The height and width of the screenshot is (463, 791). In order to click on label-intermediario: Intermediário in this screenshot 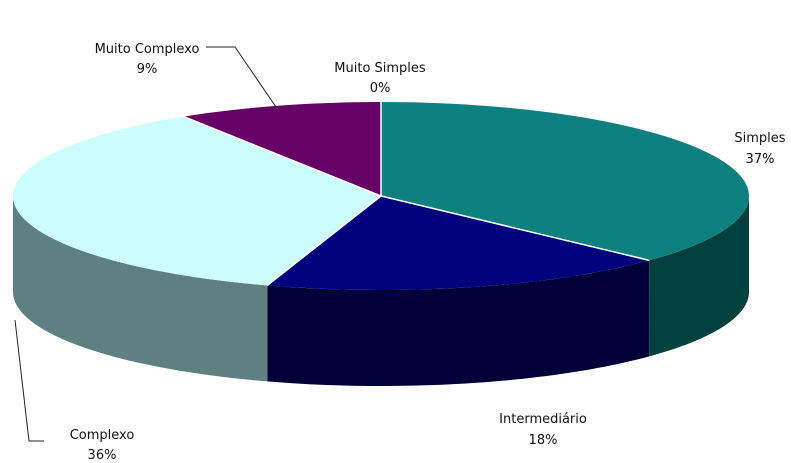, I will do `click(543, 419)`.